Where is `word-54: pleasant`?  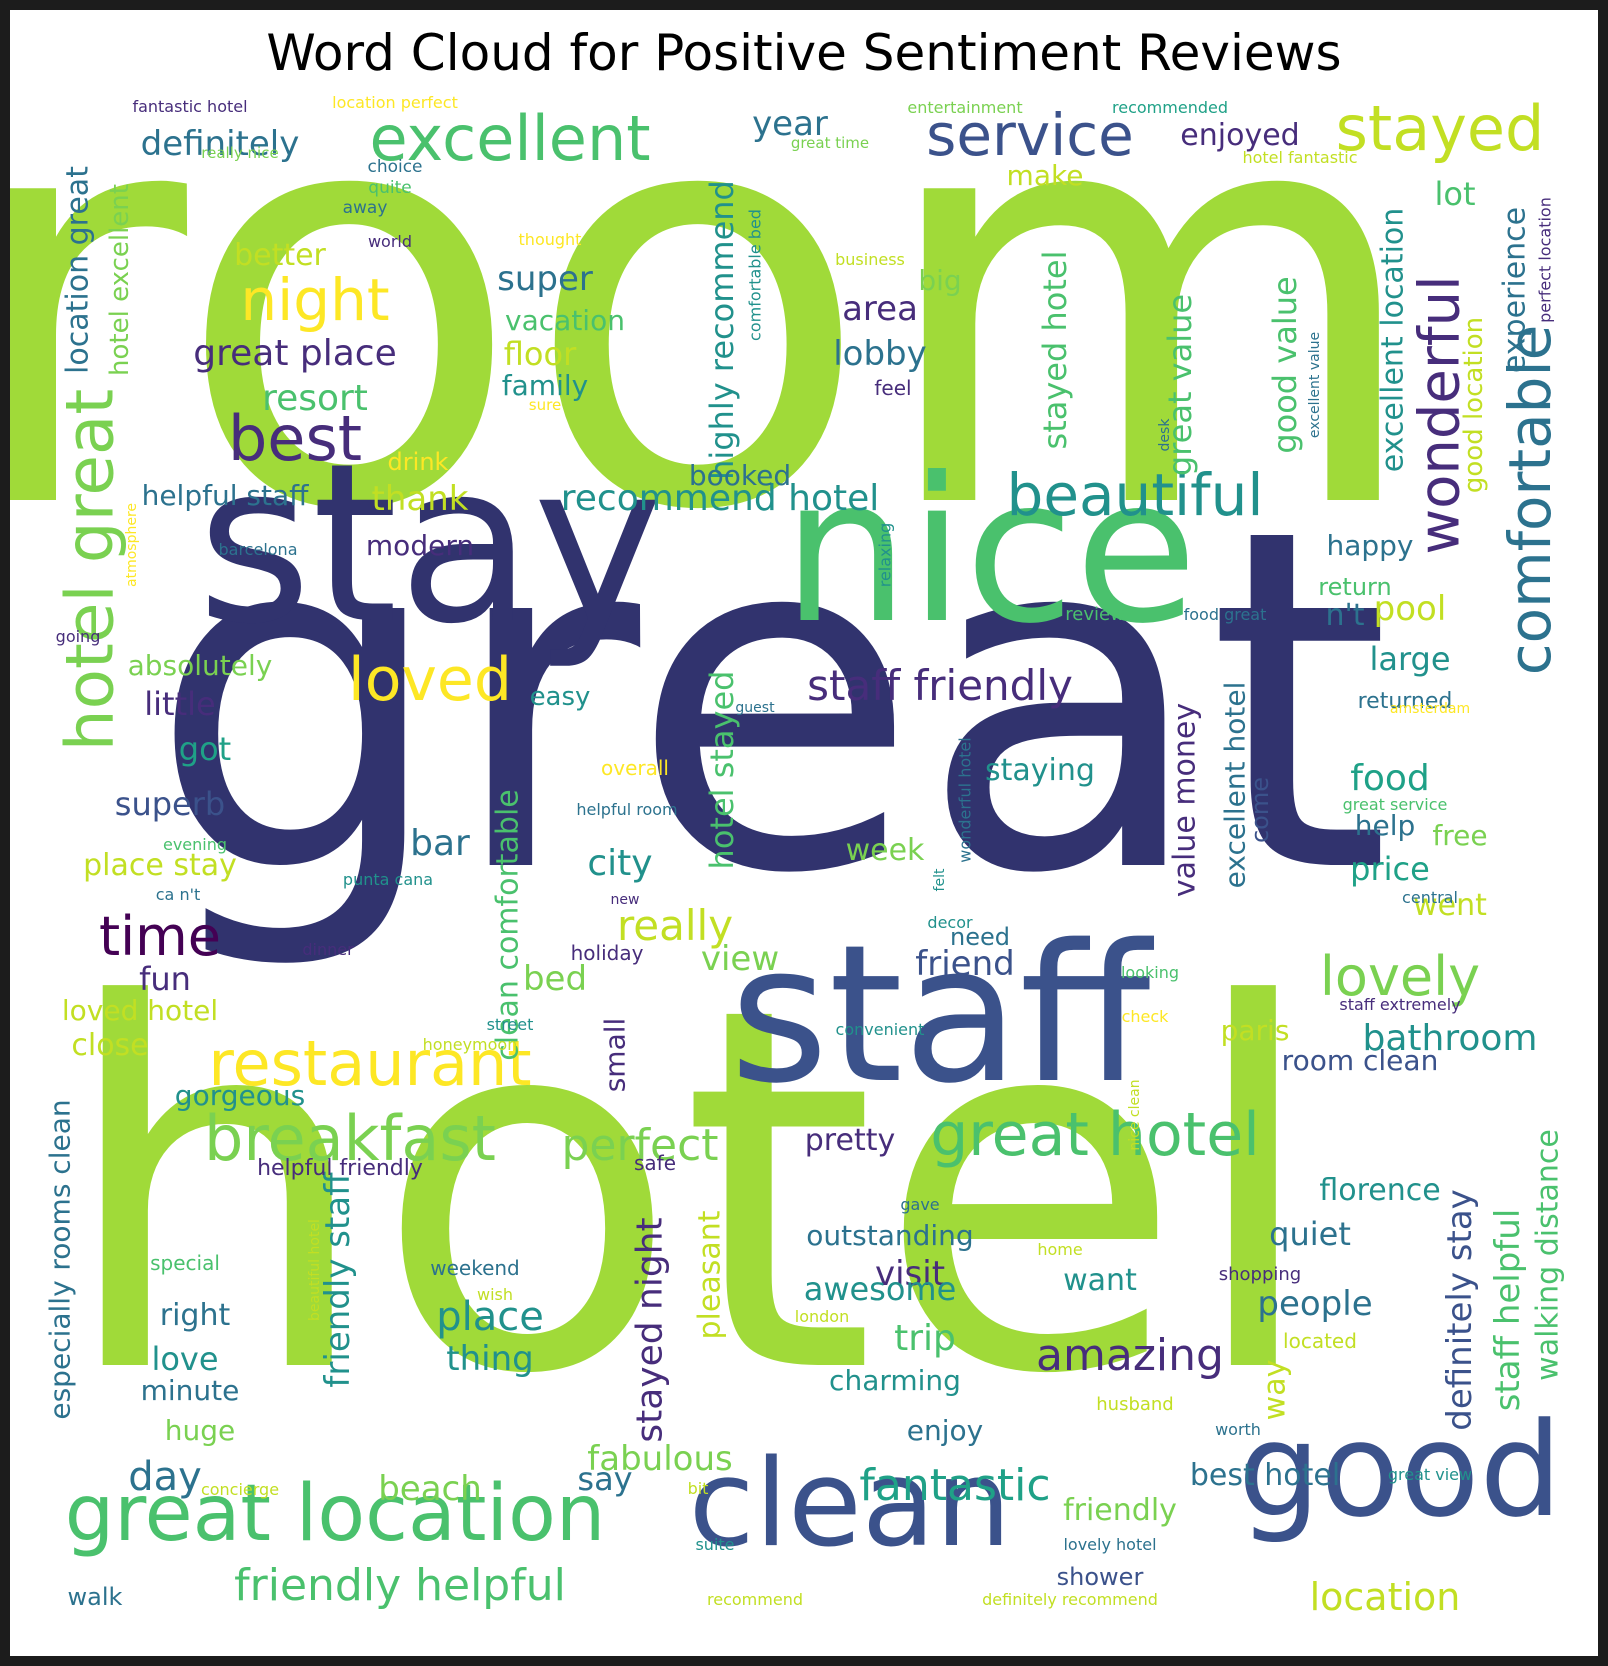 word-54: pleasant is located at coordinates (710, 1274).